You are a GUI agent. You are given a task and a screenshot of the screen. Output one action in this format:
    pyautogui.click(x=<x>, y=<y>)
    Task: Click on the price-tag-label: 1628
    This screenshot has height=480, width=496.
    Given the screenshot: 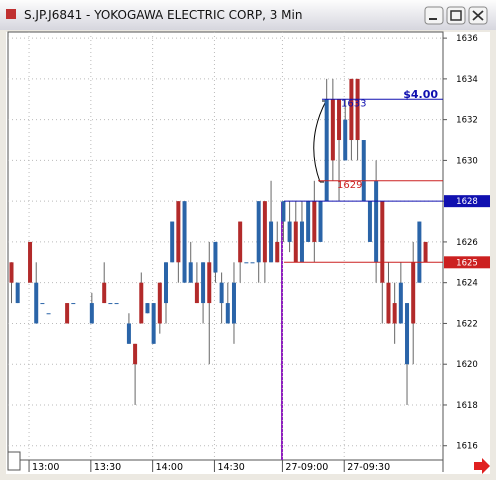 What is the action you would take?
    pyautogui.click(x=467, y=202)
    